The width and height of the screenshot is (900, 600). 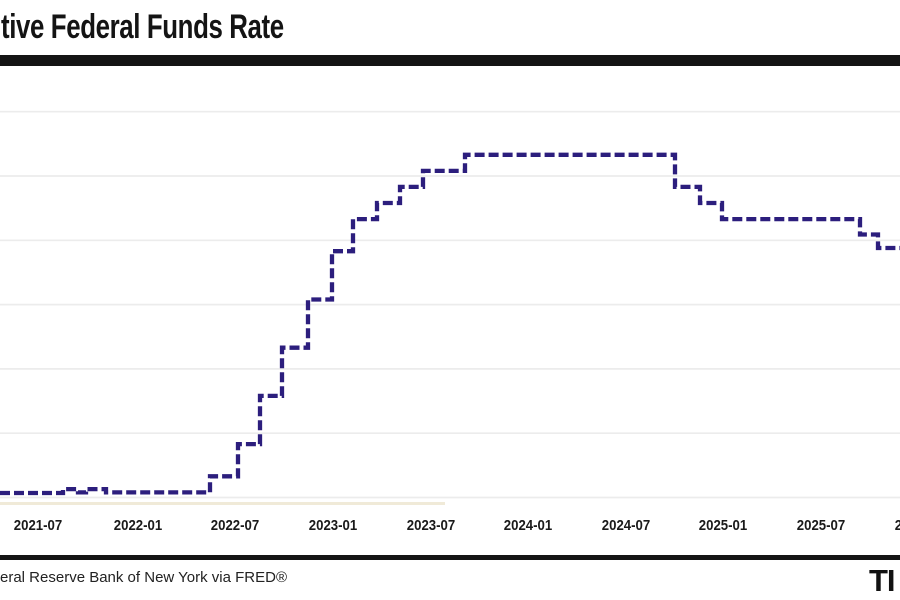 I want to click on source-credit: eral Reserve Bank of New York via FRED®, so click(x=143, y=577).